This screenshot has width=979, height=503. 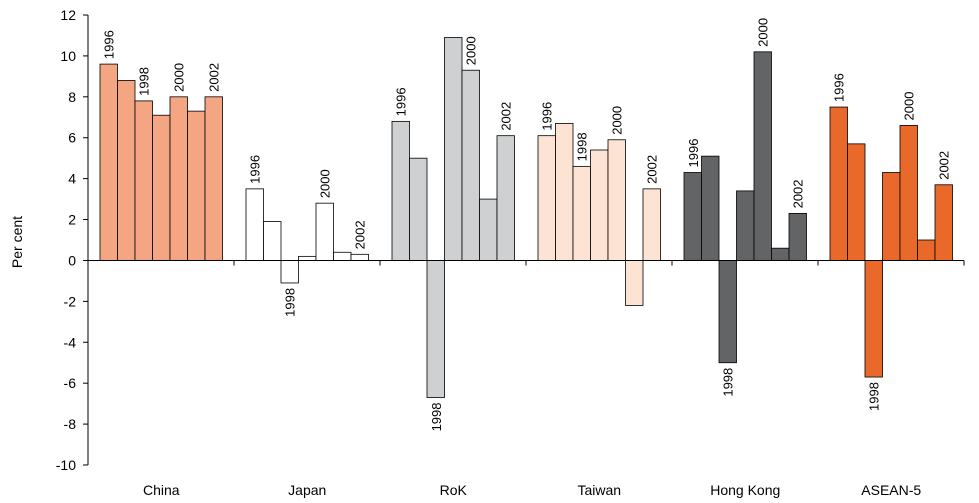 What do you see at coordinates (727, 312) in the screenshot?
I see `bar-hong-kong-1998` at bounding box center [727, 312].